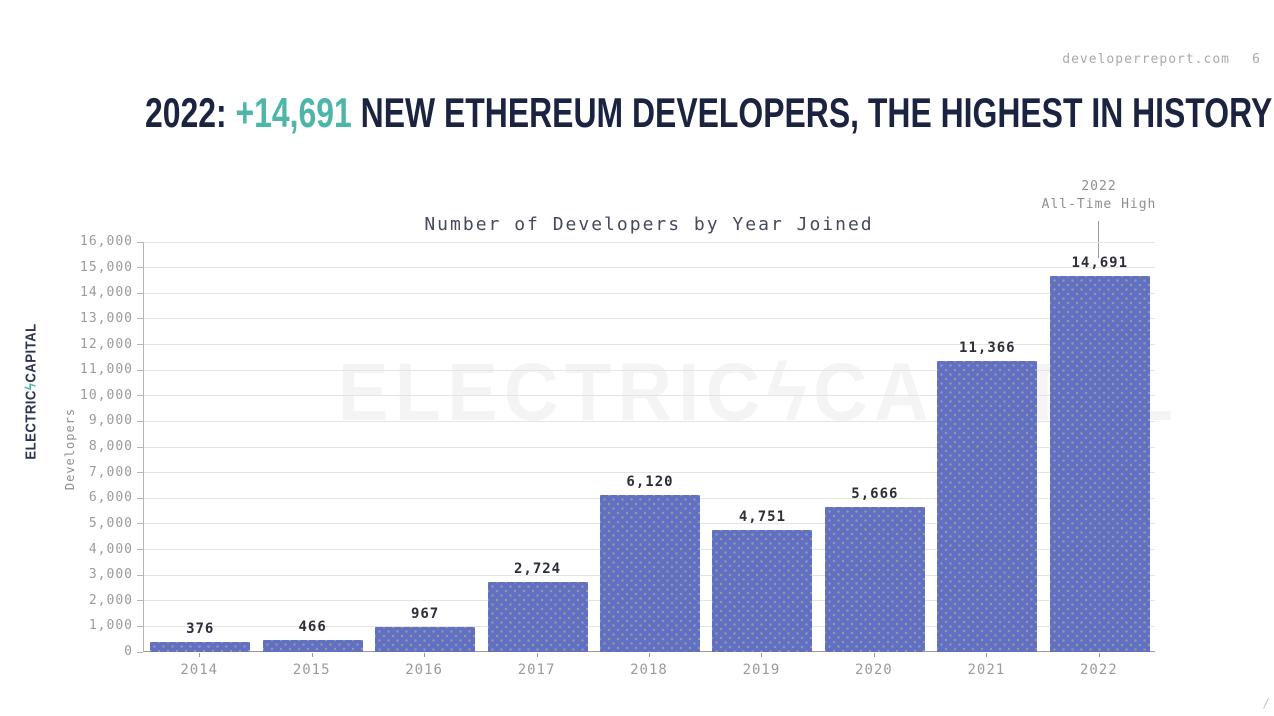 The height and width of the screenshot is (716, 1274). What do you see at coordinates (1098, 670) in the screenshot?
I see `x-tick-label: 2022` at bounding box center [1098, 670].